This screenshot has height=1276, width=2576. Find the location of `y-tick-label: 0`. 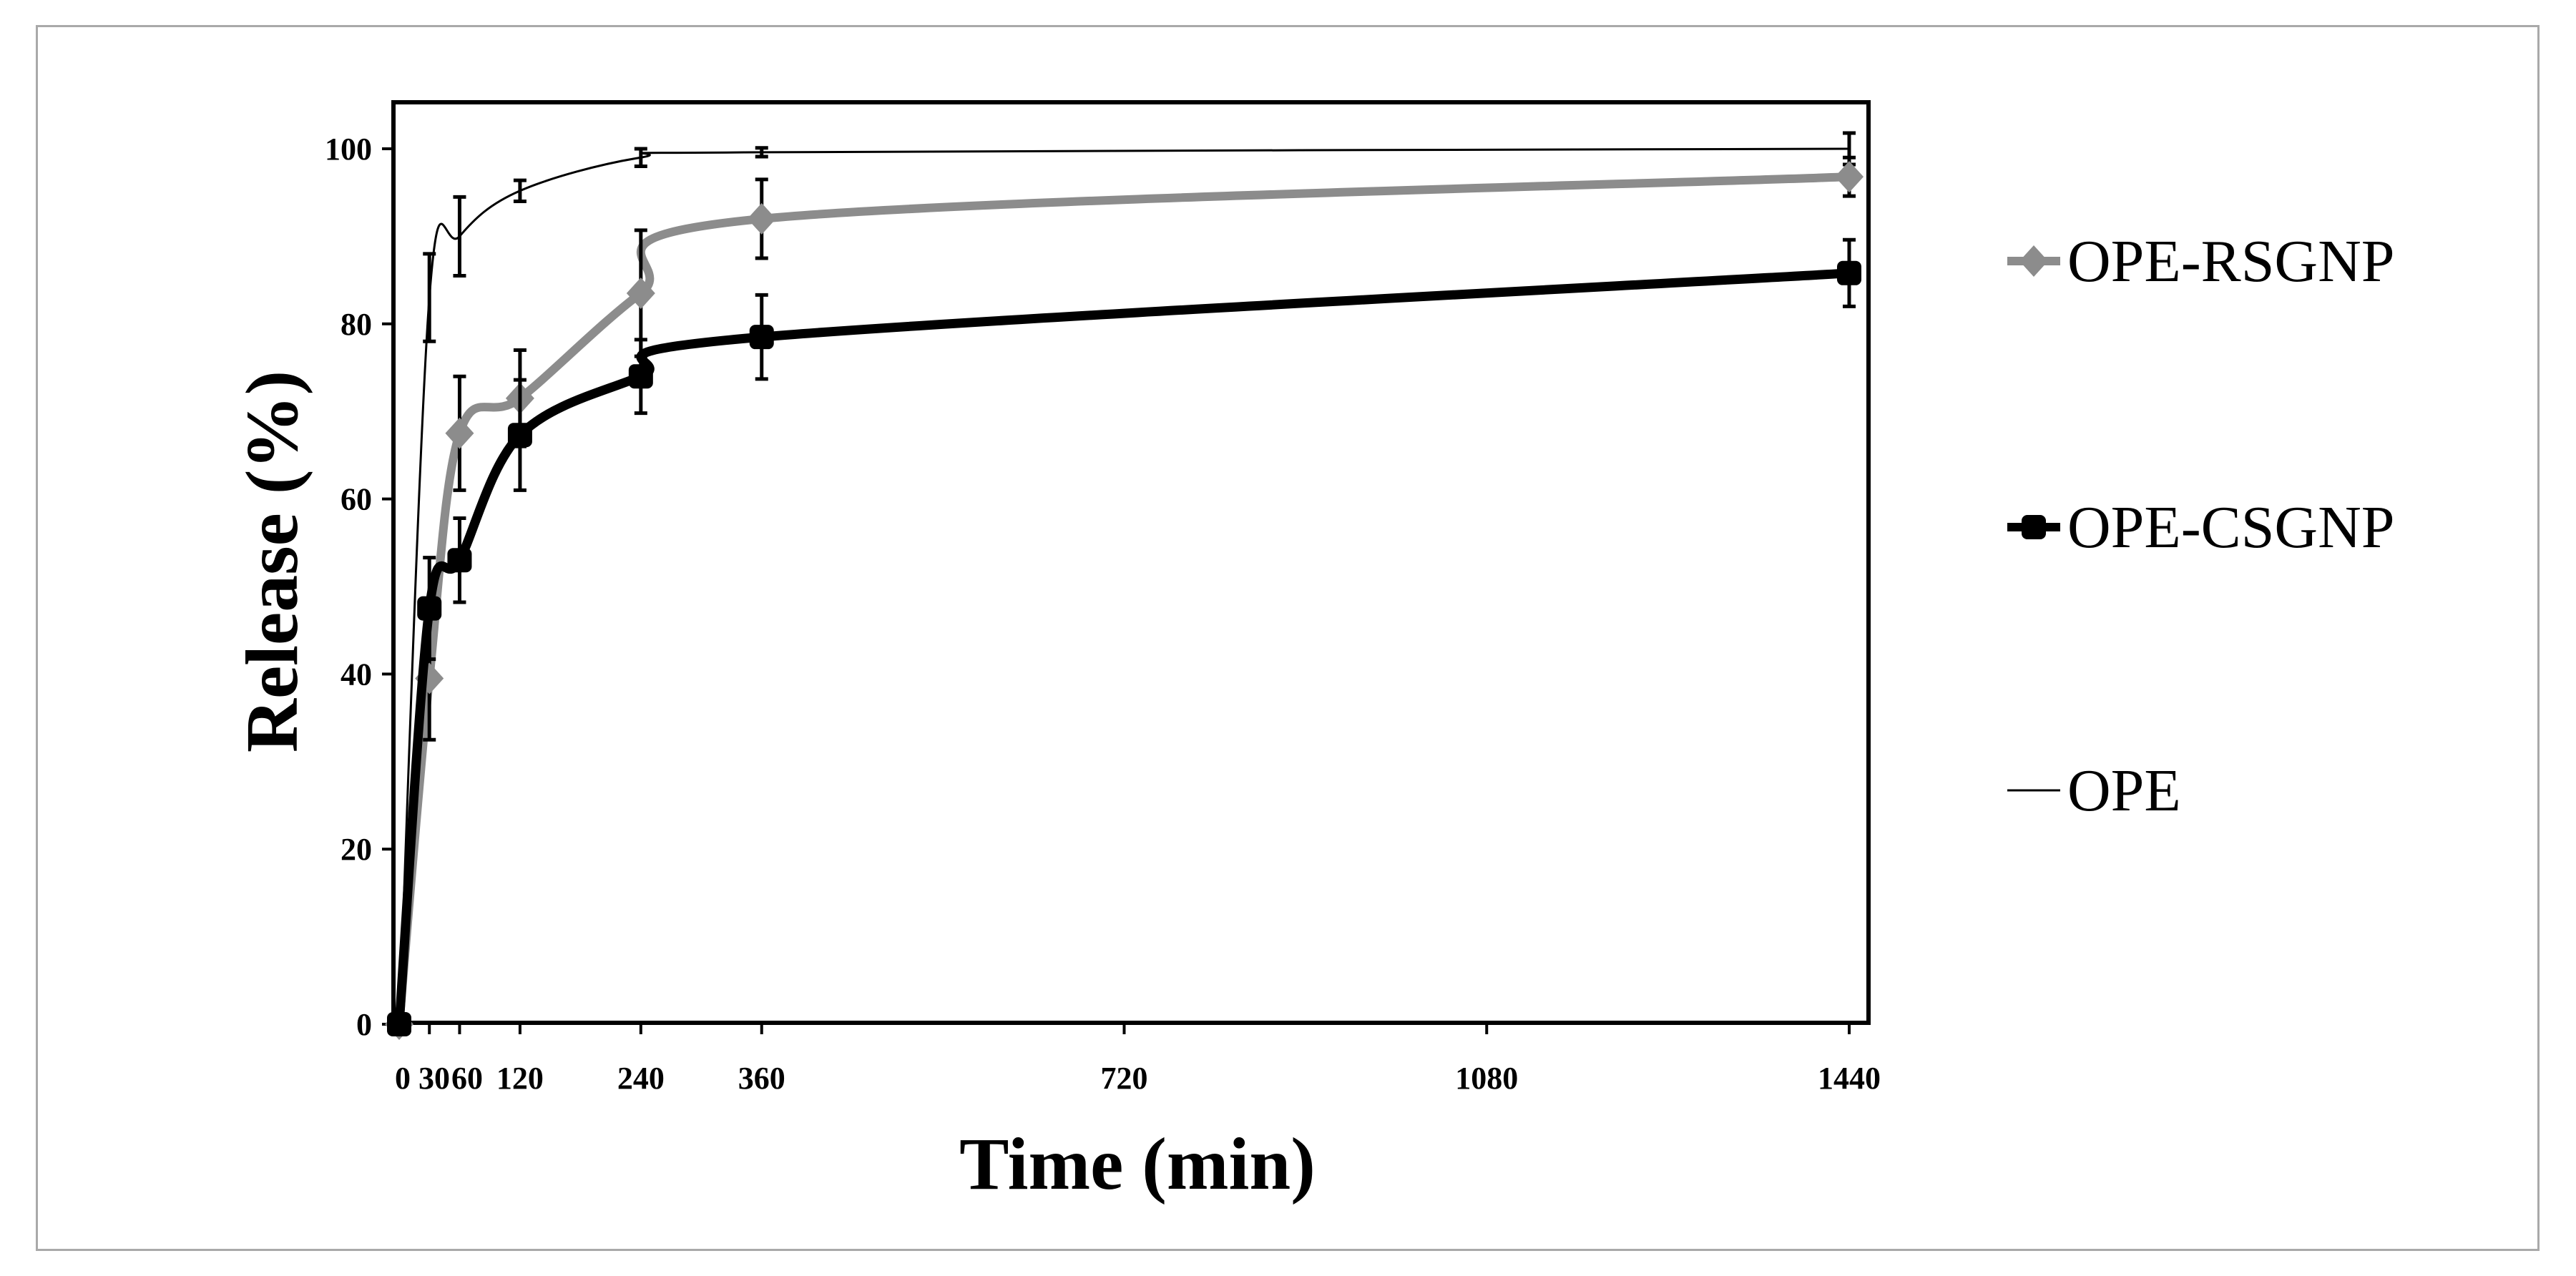

y-tick-label: 0 is located at coordinates (364, 1024).